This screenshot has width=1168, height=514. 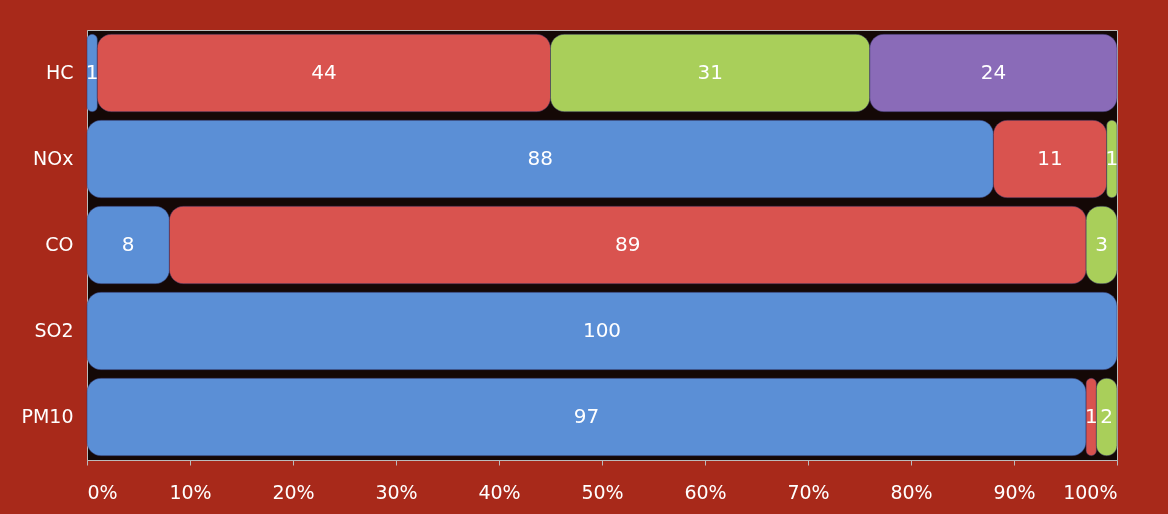 I want to click on data-label: 2, so click(x=1107, y=416).